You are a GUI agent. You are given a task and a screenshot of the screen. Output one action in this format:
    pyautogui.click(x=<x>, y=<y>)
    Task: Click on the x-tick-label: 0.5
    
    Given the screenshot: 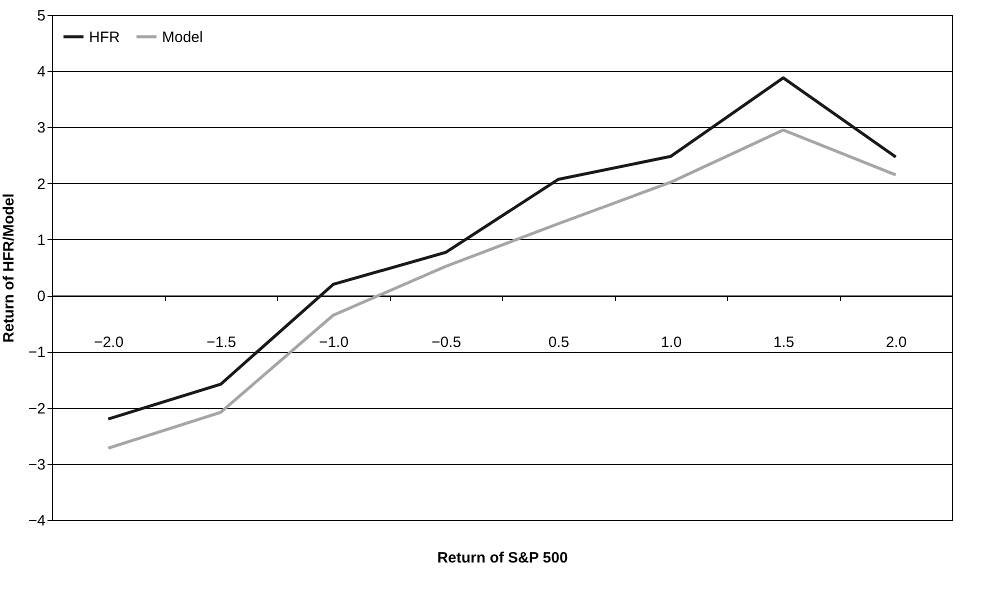 What is the action you would take?
    pyautogui.click(x=559, y=343)
    